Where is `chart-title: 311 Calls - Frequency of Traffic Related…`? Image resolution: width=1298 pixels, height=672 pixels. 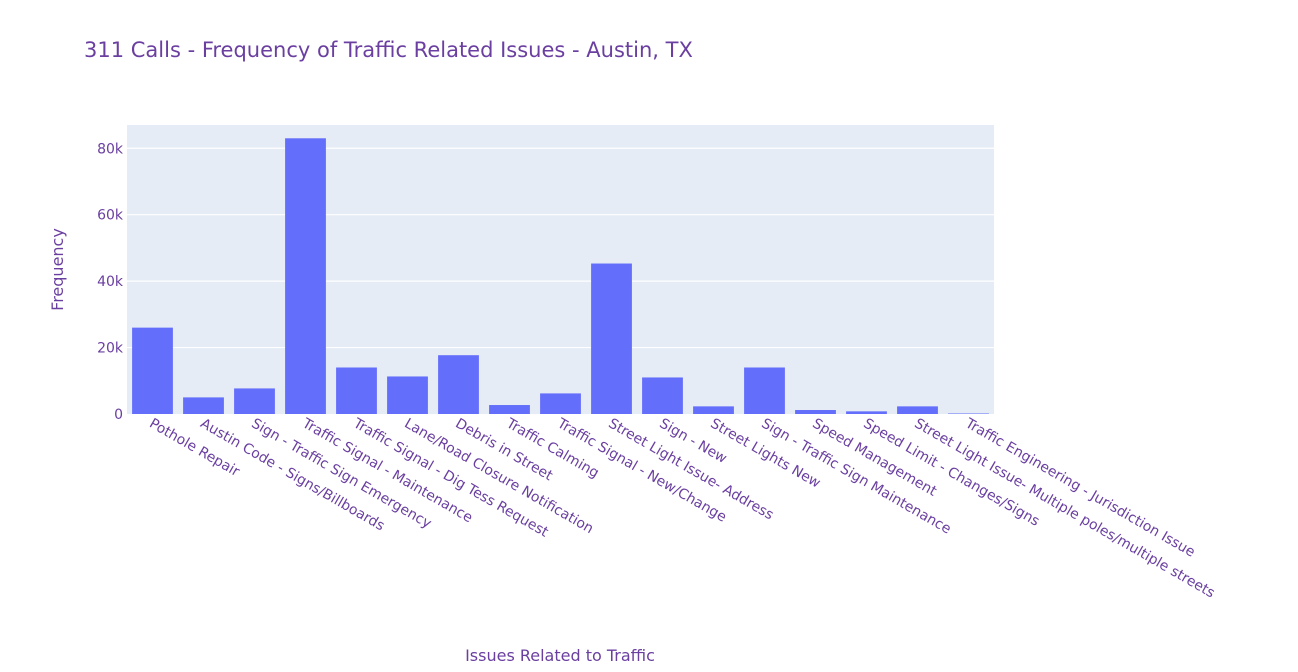
chart-title: 311 Calls - Frequency of Traffic Related… is located at coordinates (388, 50).